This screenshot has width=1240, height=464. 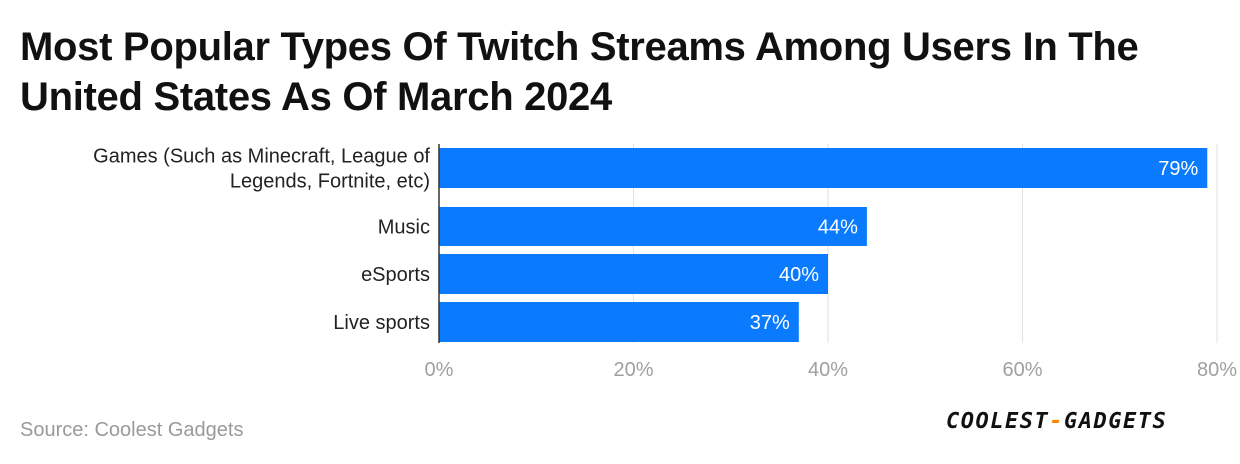 I want to click on category-label: Music, so click(x=404, y=228).